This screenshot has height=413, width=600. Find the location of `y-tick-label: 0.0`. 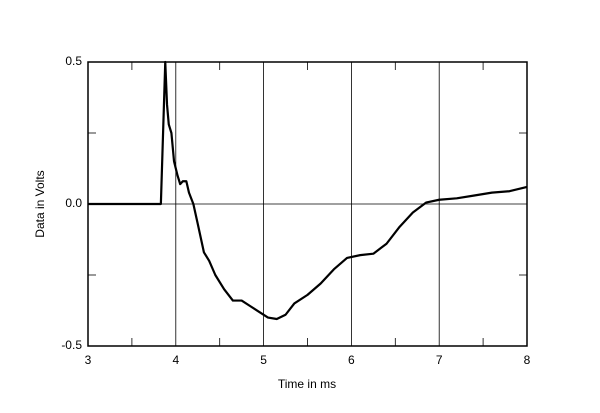

y-tick-label: 0.0 is located at coordinates (73, 203).